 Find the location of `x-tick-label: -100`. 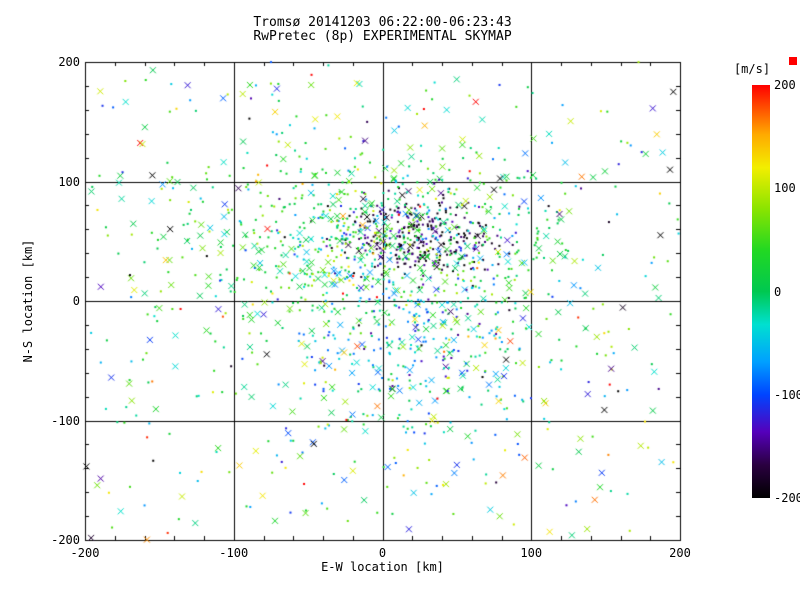

x-tick-label: -100 is located at coordinates (234, 553).